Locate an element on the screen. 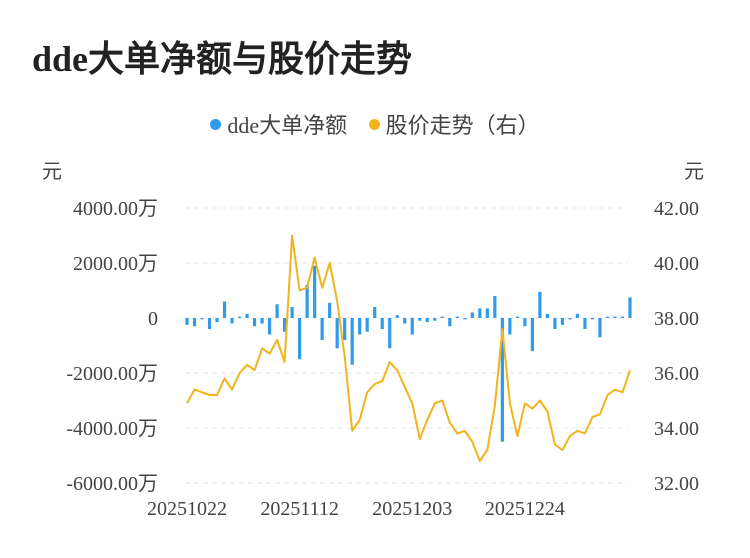 The image size is (750, 558). left-tick-label: 2000.00万 is located at coordinates (115, 264).